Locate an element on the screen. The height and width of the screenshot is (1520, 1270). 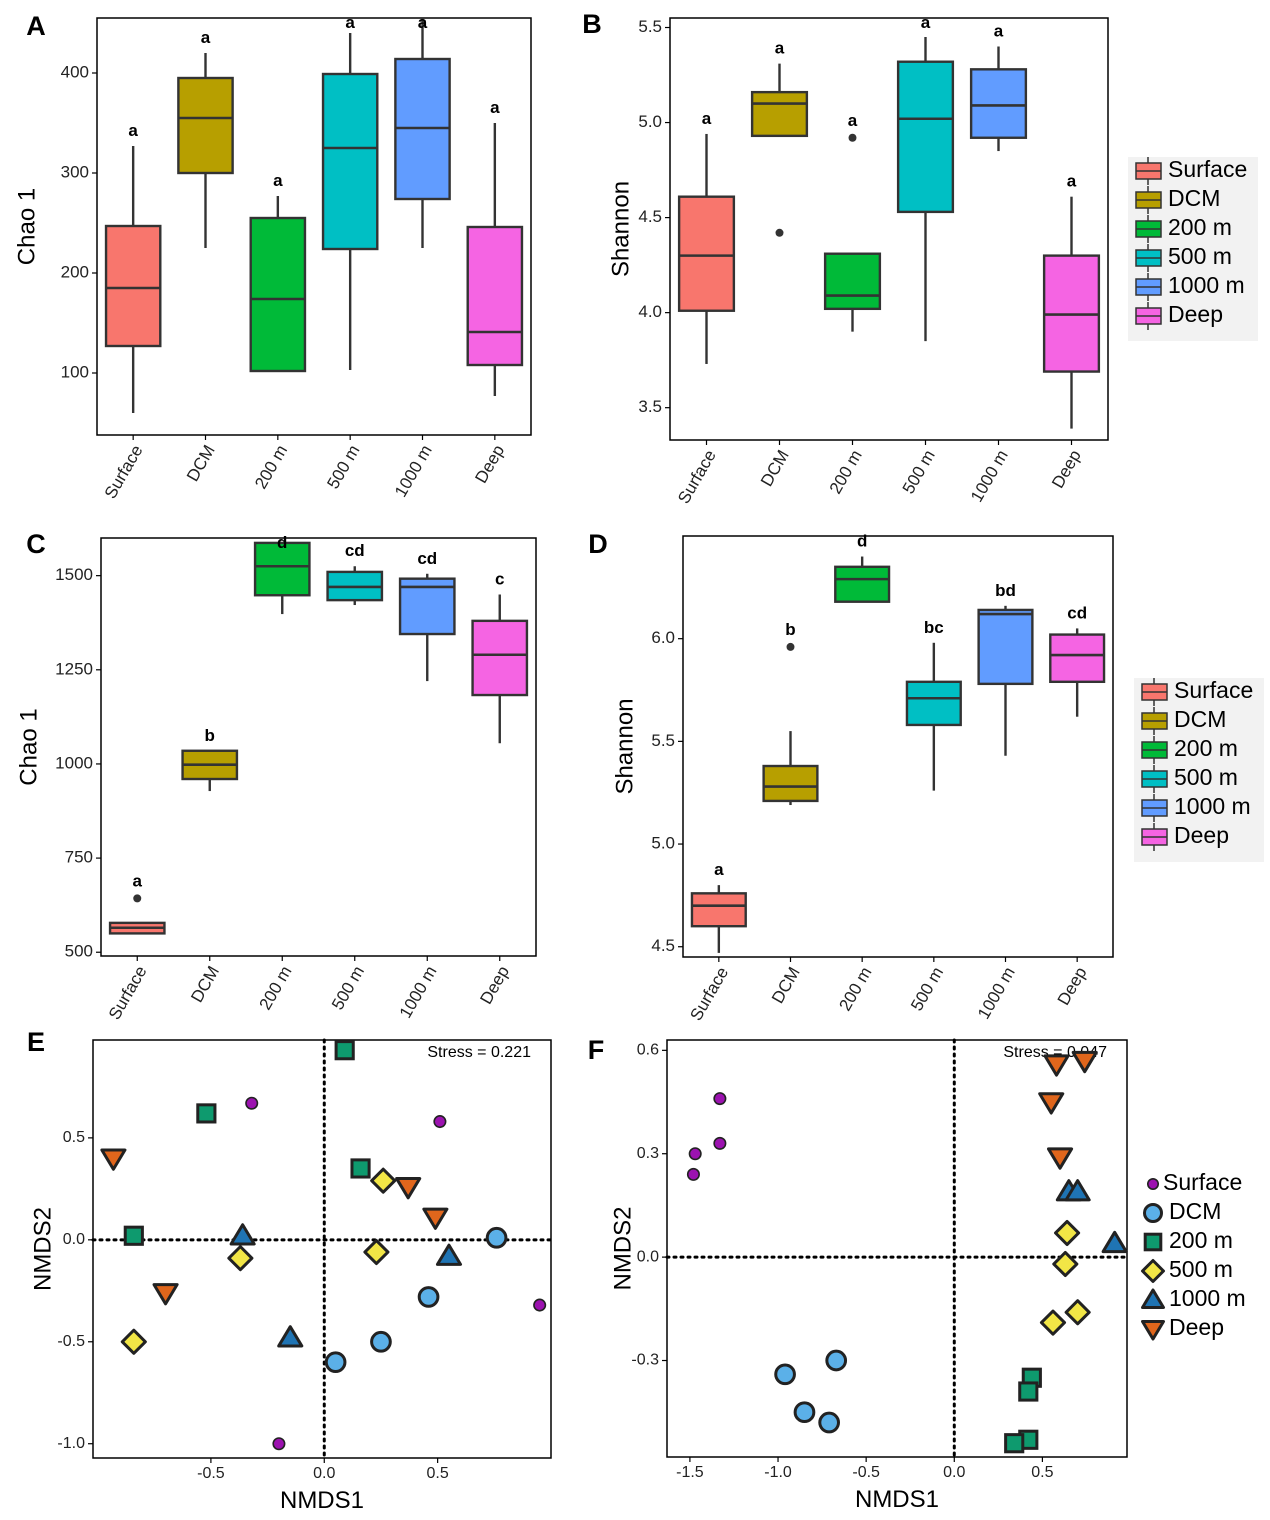
significance-letter: d is located at coordinates (282, 542).